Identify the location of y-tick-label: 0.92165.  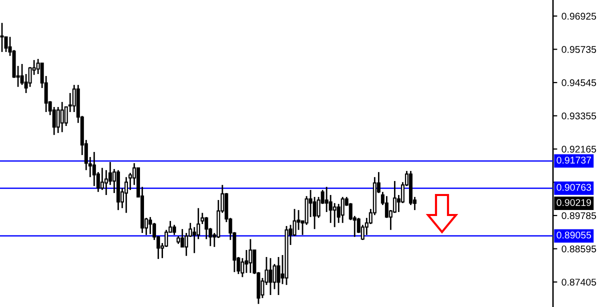
(579, 149).